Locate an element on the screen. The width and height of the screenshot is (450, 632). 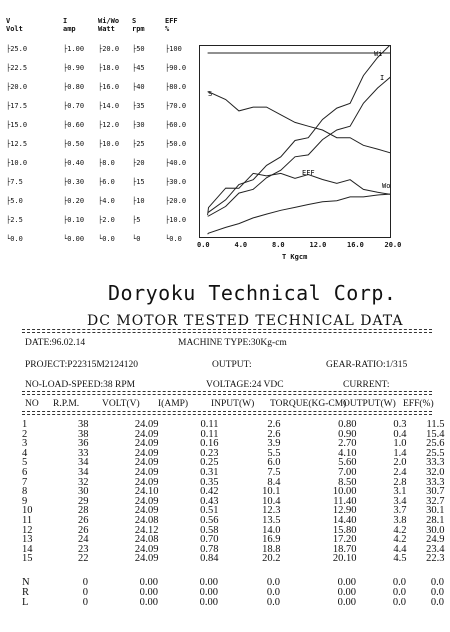
table-cell: 14 is located at coordinates (27, 549).